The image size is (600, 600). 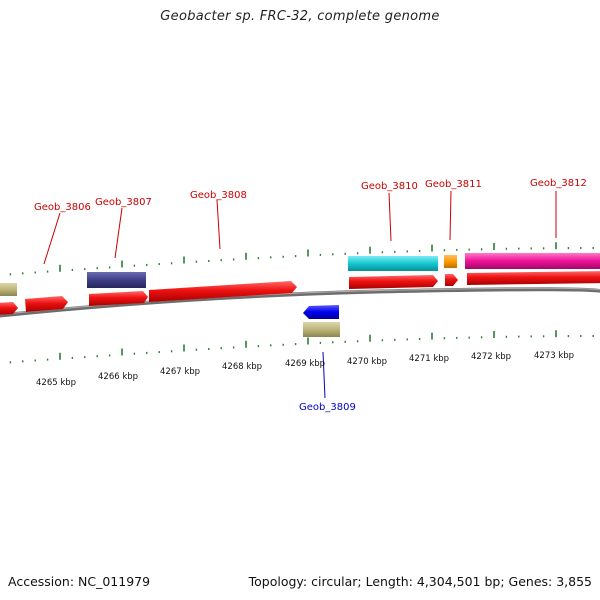 I want to click on genome-backbone, so click(x=300, y=302).